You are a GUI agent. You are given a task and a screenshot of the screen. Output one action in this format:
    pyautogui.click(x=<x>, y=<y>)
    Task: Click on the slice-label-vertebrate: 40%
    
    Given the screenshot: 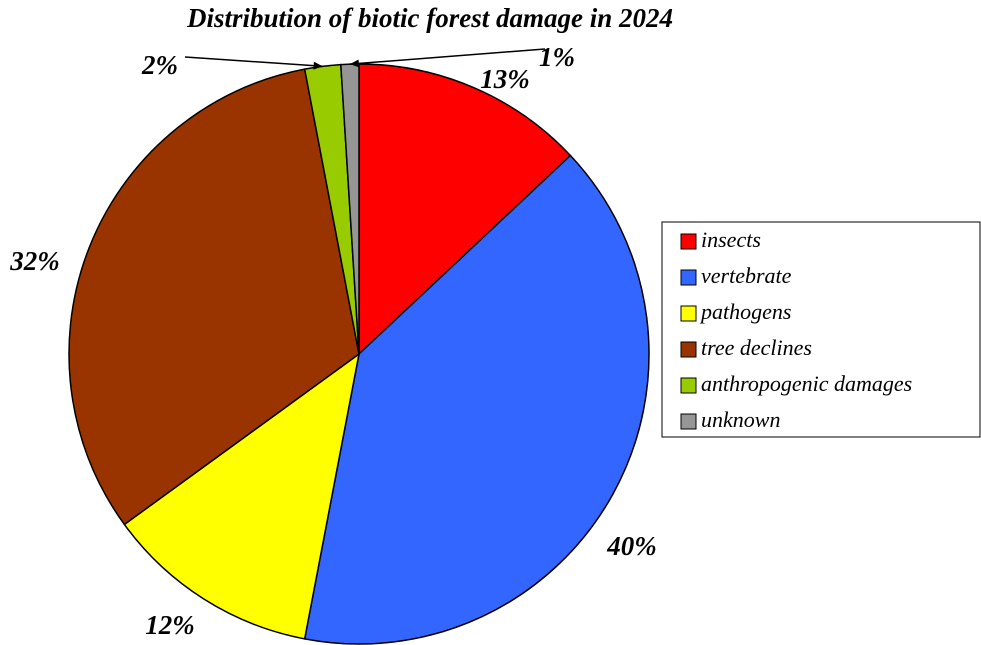 What is the action you would take?
    pyautogui.click(x=631, y=546)
    